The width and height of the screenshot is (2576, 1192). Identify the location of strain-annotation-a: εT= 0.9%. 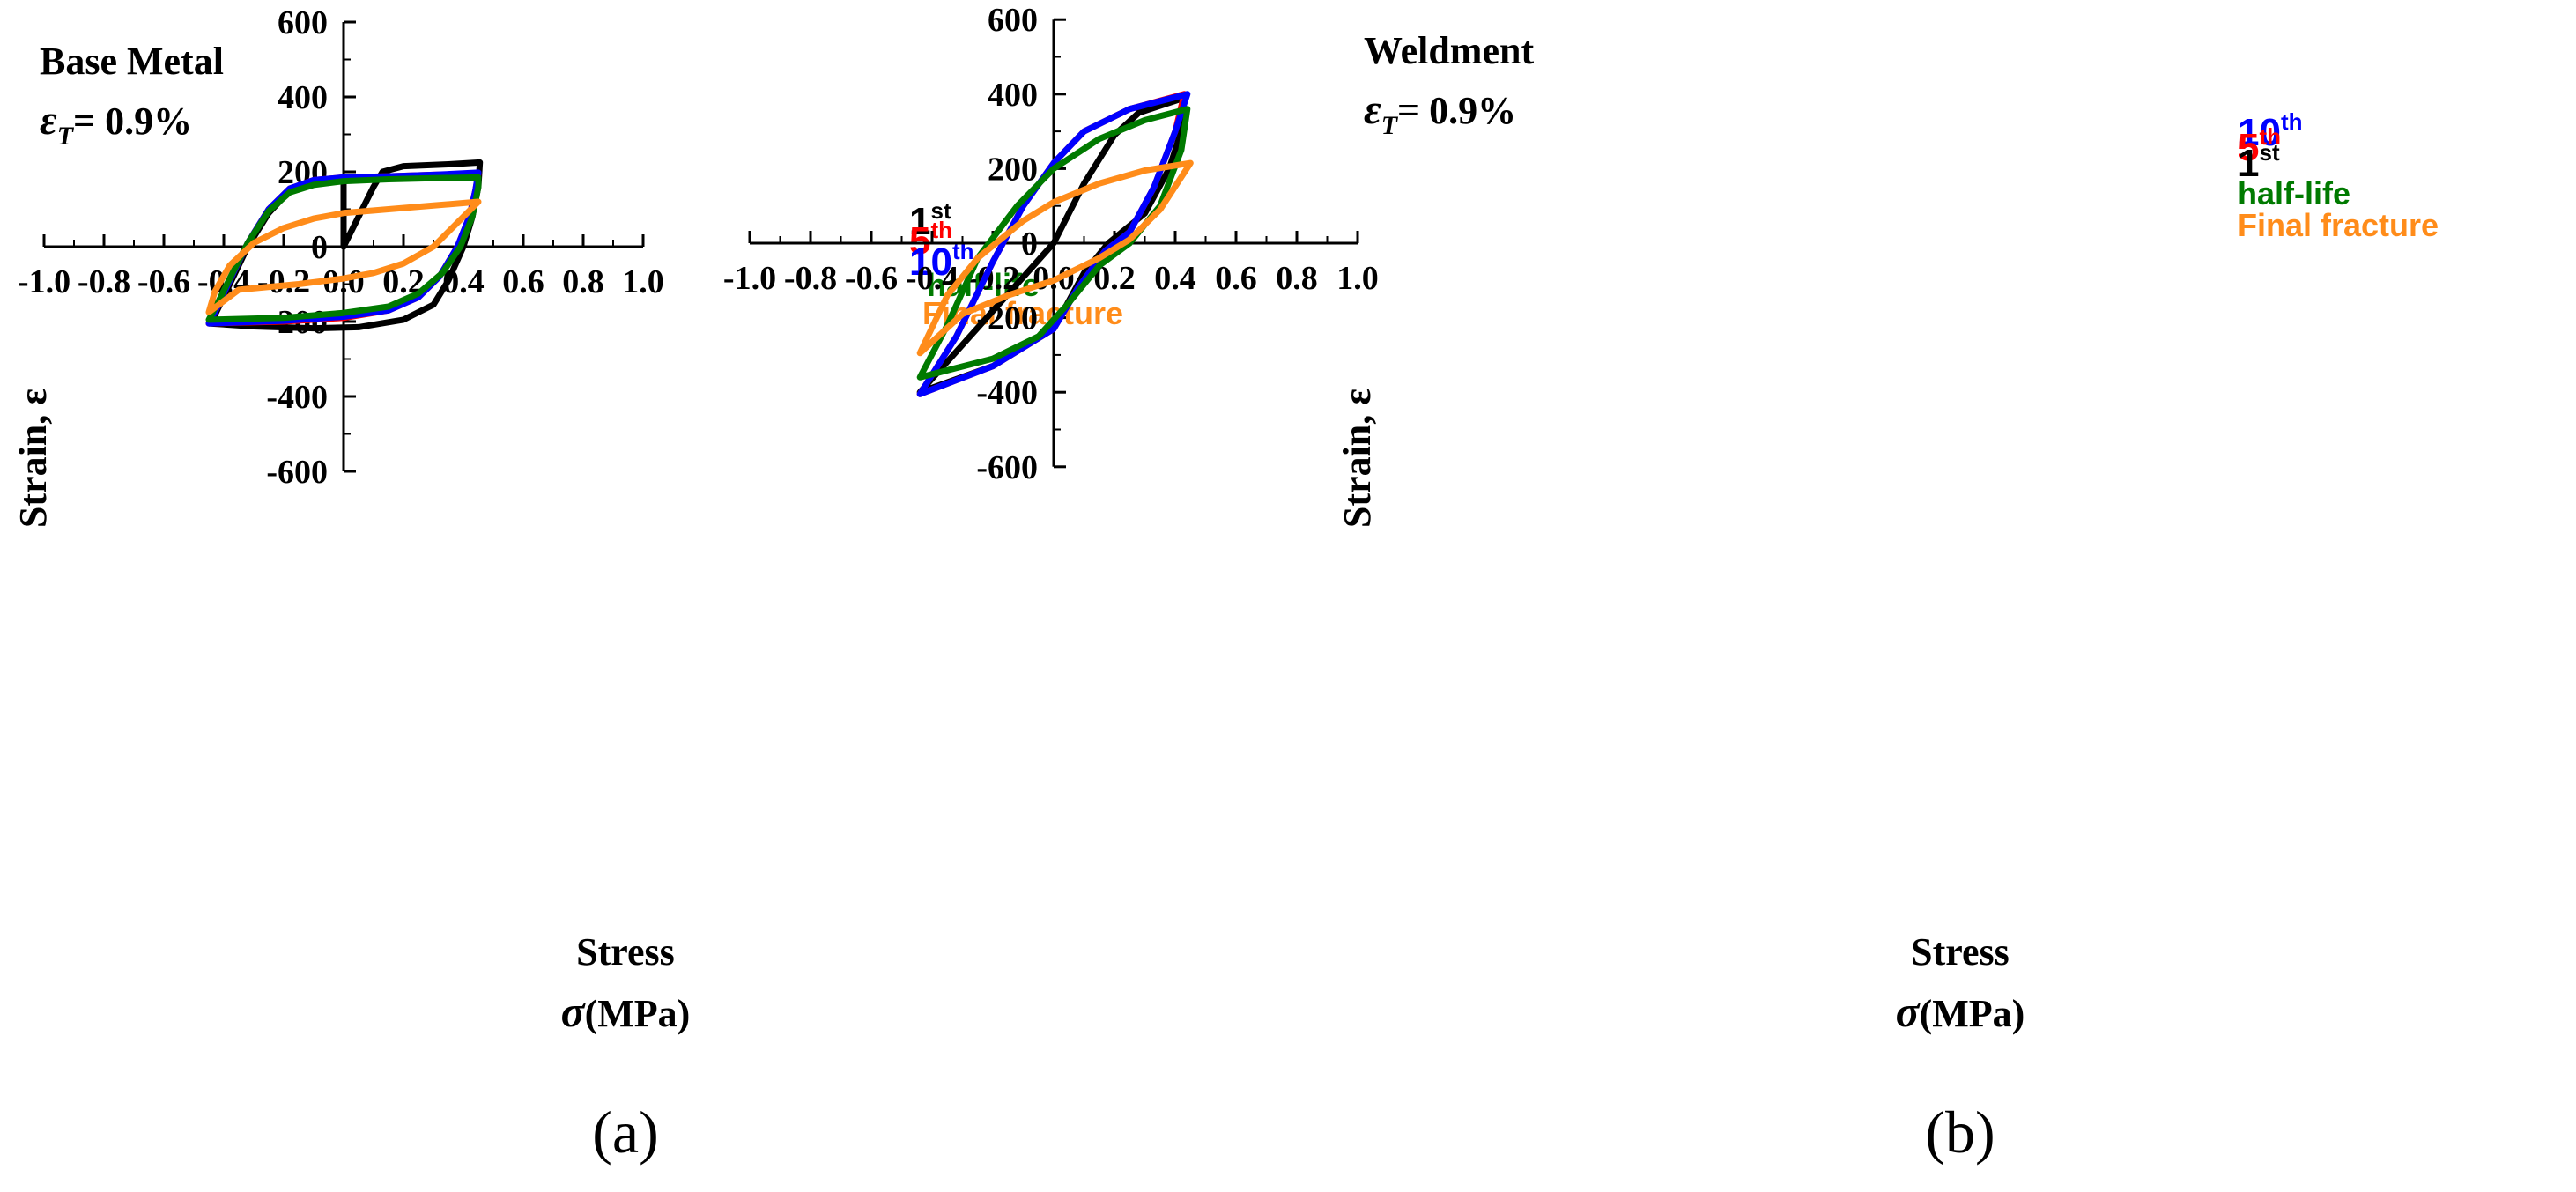
(116, 124).